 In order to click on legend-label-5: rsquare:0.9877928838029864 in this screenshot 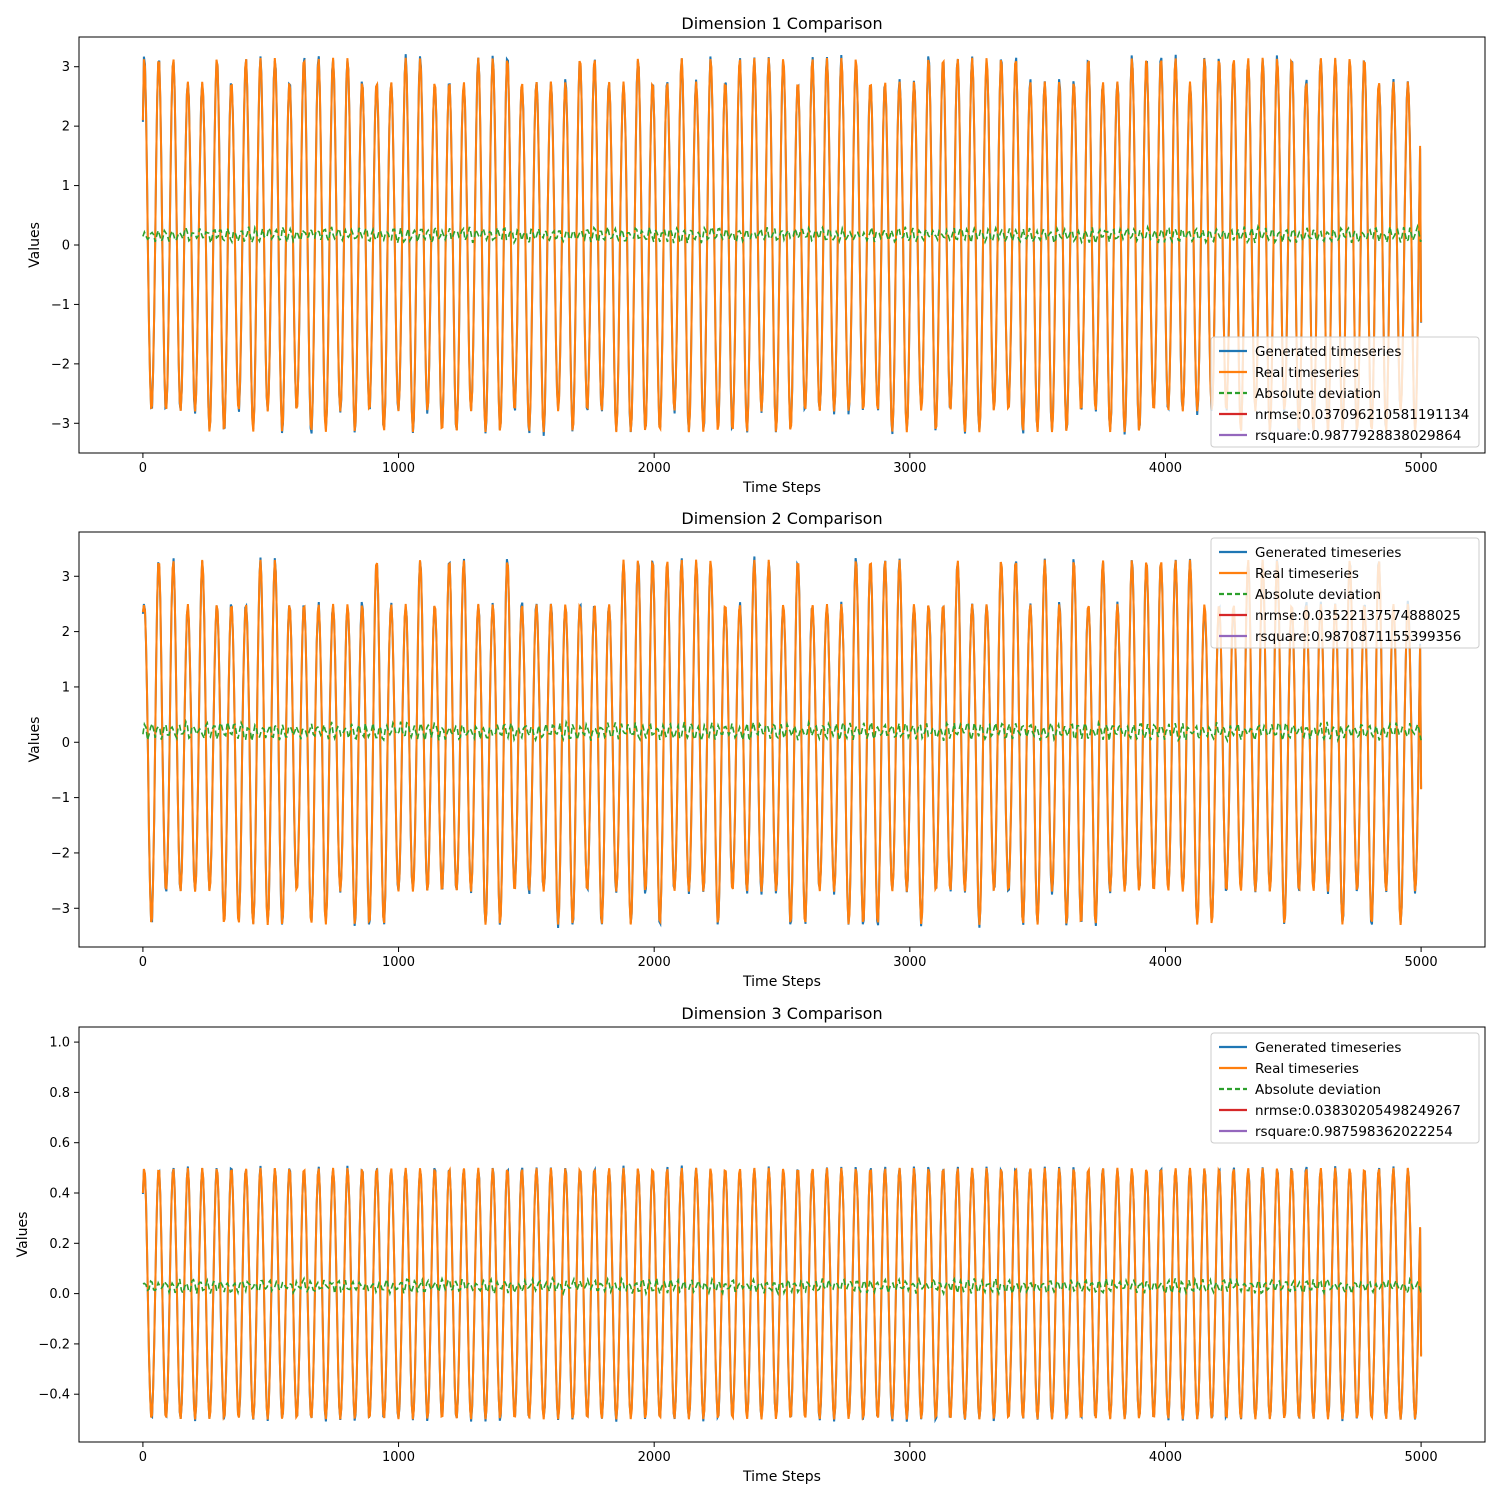, I will do `click(1358, 436)`.